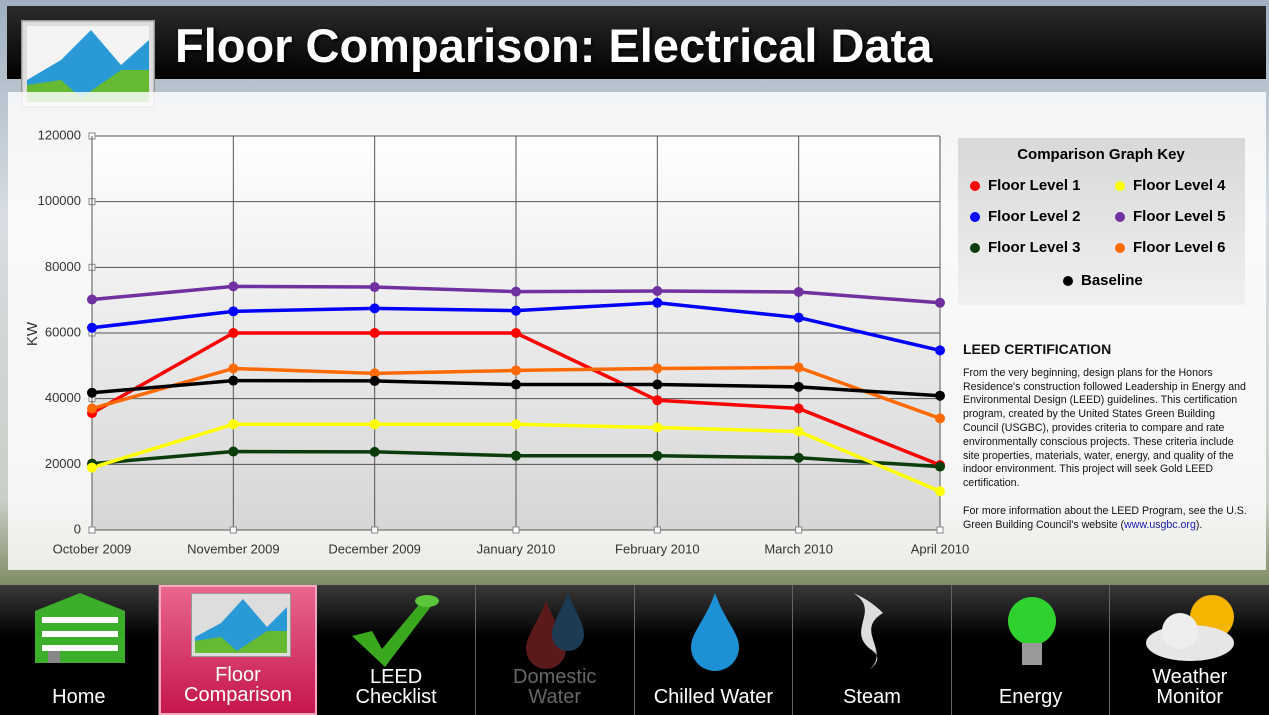  What do you see at coordinates (554, 45) in the screenshot?
I see `page-title: Floor Comparison: Electrical Data` at bounding box center [554, 45].